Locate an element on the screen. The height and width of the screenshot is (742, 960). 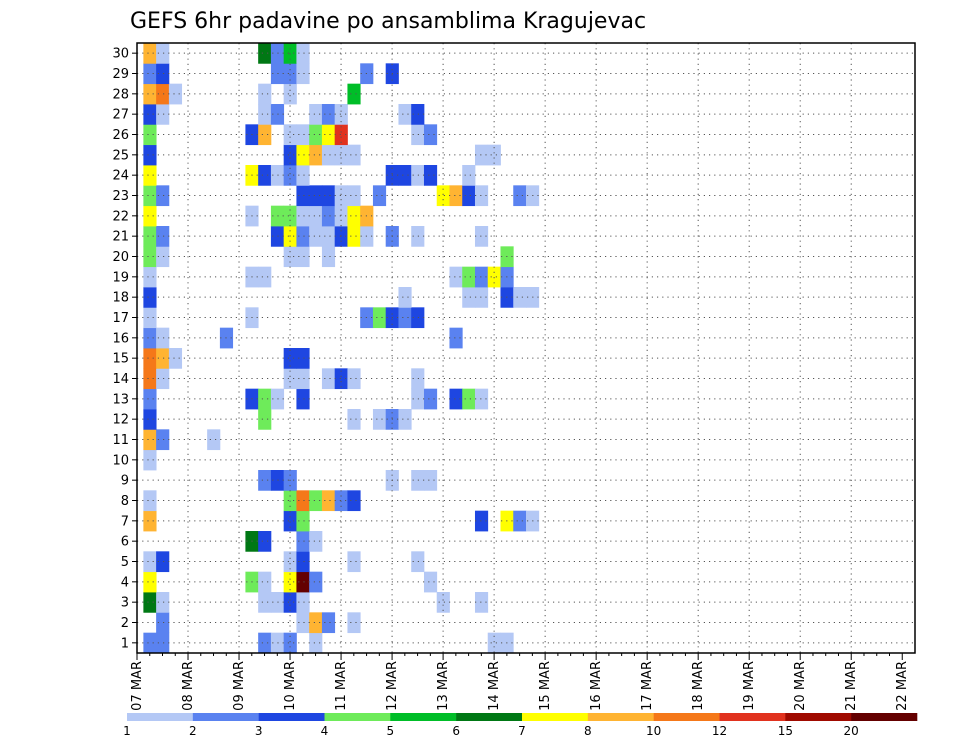
x-tick-label: 11 MAR is located at coordinates (341, 686).